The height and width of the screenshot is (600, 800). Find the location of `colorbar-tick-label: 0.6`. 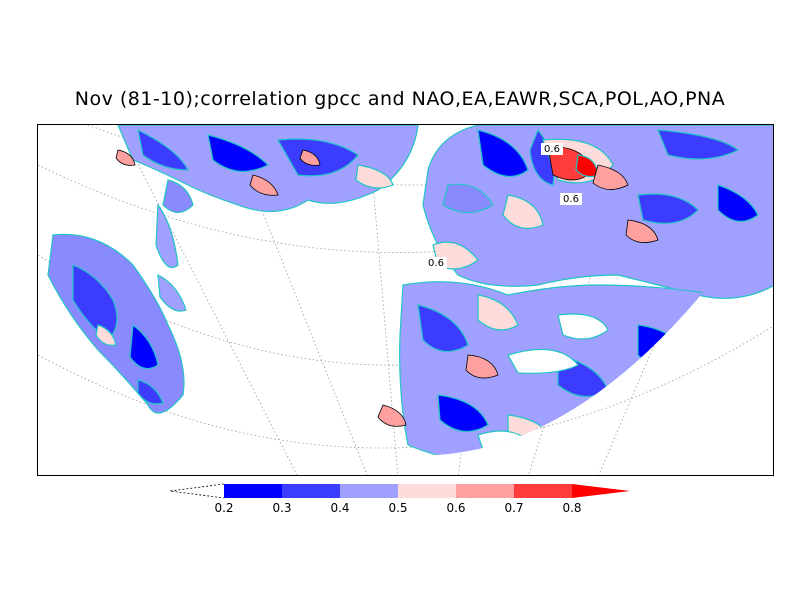

colorbar-tick-label: 0.6 is located at coordinates (455, 508).